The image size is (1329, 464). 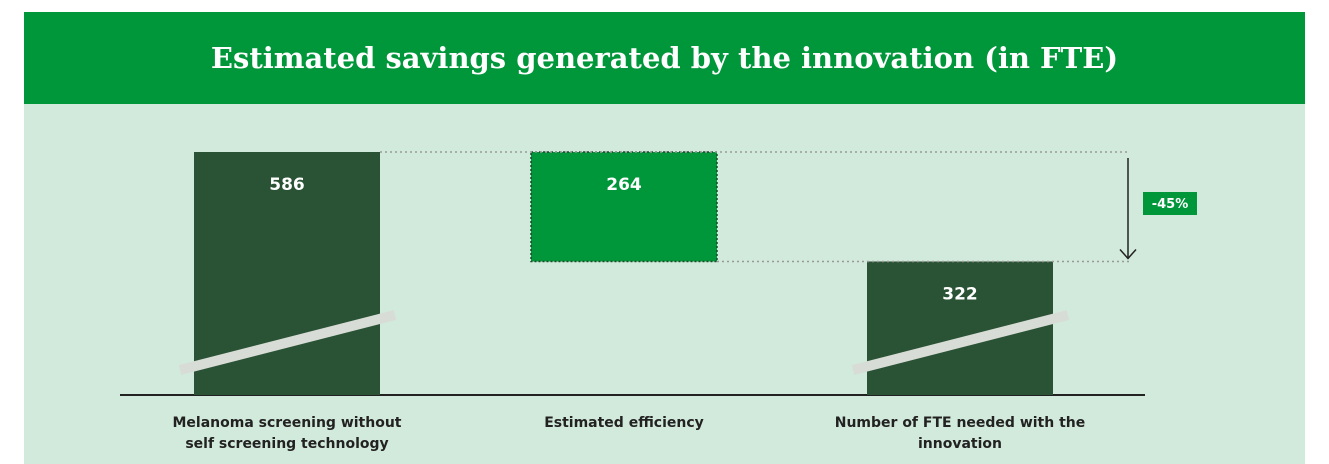 What do you see at coordinates (624, 423) in the screenshot?
I see `category-label: Estimated efficiency` at bounding box center [624, 423].